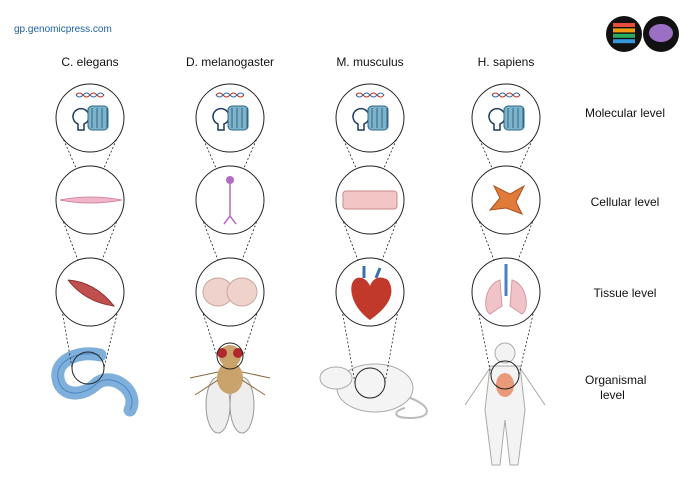  Describe the element at coordinates (661, 33) in the screenshot. I see `logo-brain` at that location.